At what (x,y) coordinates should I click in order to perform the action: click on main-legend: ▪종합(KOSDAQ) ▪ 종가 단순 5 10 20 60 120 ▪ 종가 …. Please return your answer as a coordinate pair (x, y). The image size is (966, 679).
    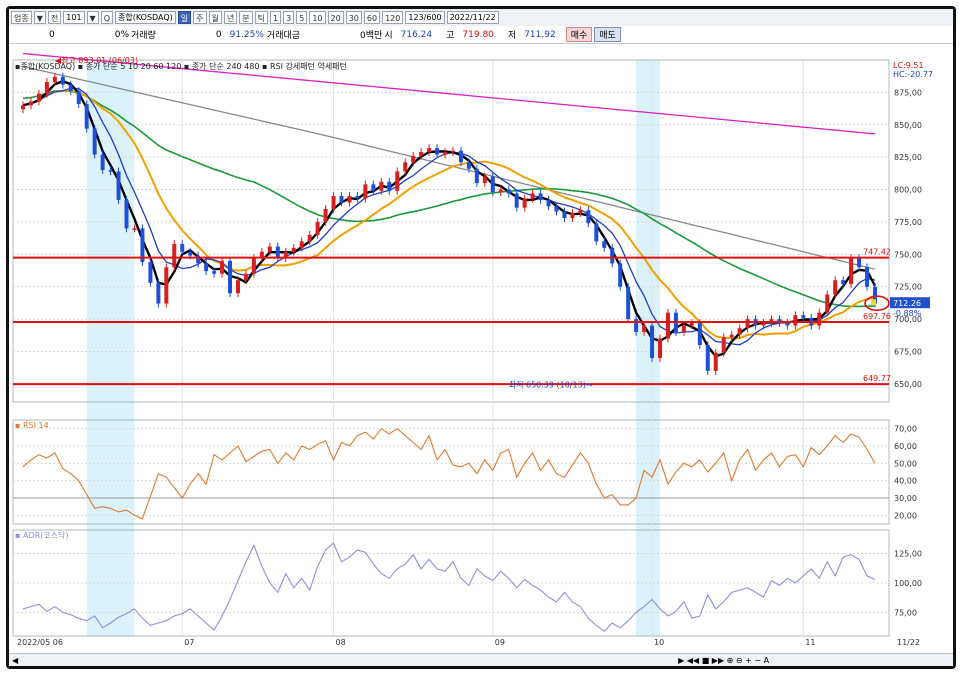
    Looking at the image, I should click on (181, 66).